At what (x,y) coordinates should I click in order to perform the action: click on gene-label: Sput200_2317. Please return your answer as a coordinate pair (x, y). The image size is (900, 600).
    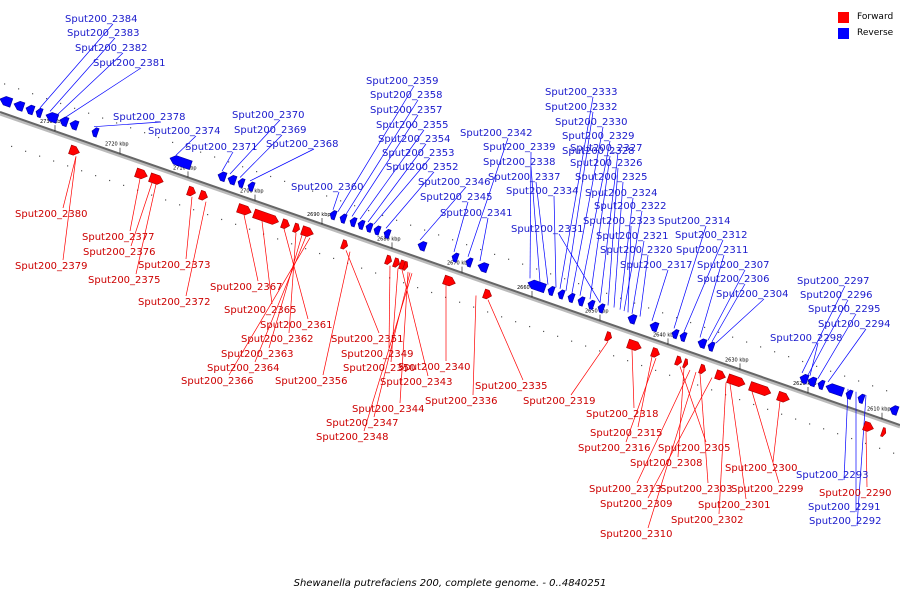
    Looking at the image, I should click on (656, 265).